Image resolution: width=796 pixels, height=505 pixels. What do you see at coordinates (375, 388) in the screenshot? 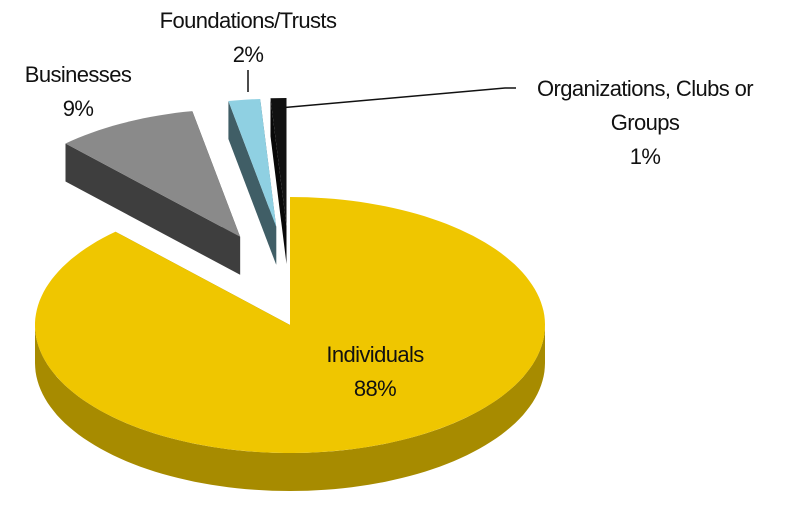
I see `value-label: 88%` at bounding box center [375, 388].